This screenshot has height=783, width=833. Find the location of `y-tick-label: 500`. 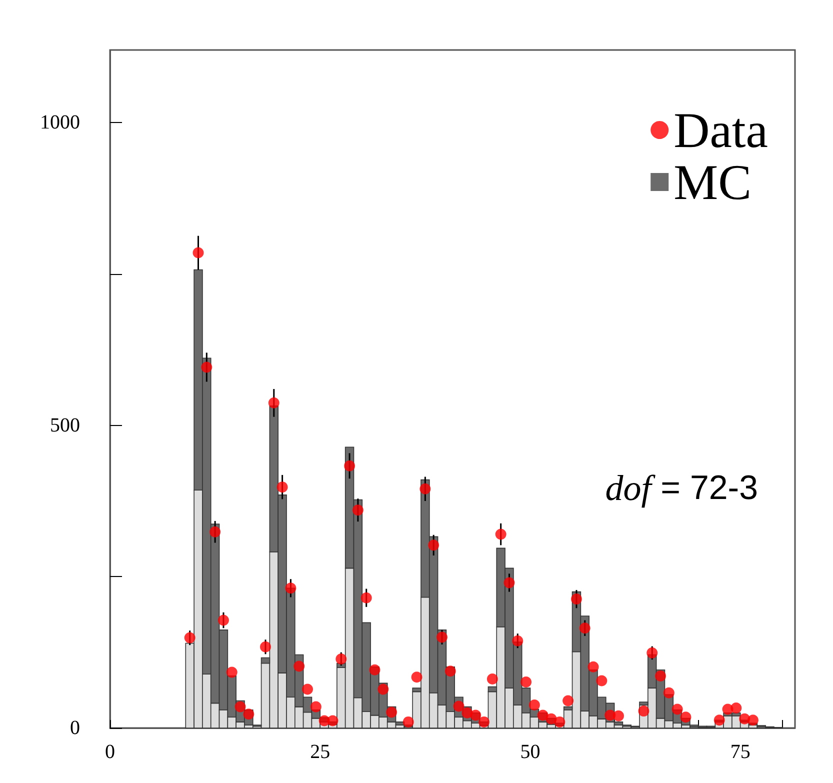

y-tick-label: 500 is located at coordinates (65, 425).